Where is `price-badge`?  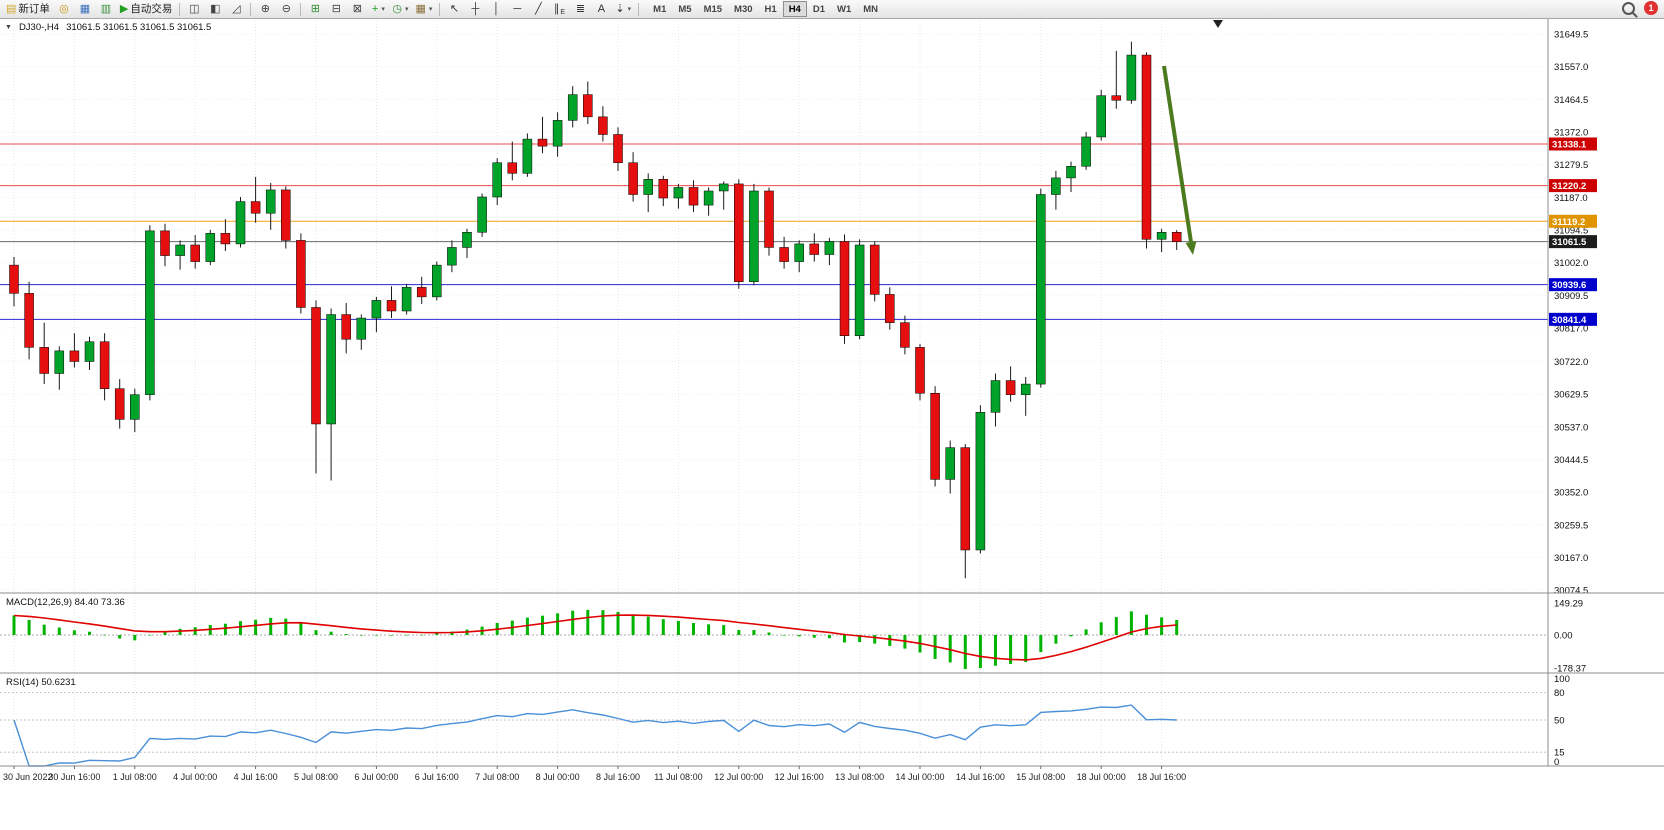
price-badge is located at coordinates (1573, 221).